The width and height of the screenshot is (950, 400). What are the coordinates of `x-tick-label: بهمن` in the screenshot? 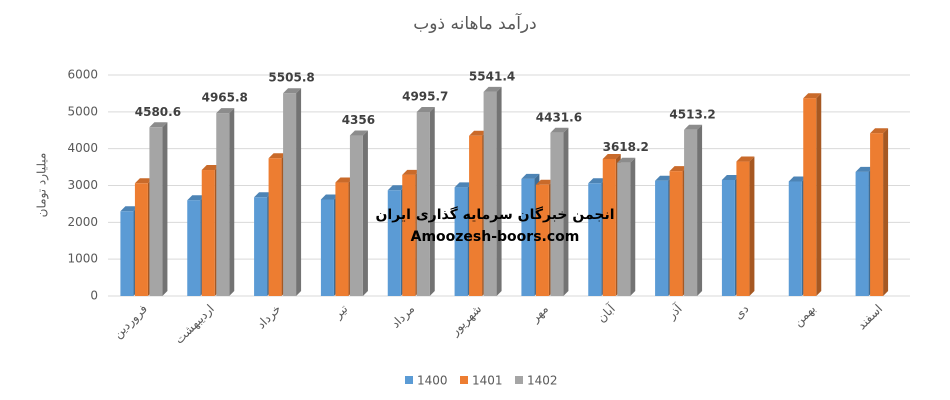 It's located at (805, 316).